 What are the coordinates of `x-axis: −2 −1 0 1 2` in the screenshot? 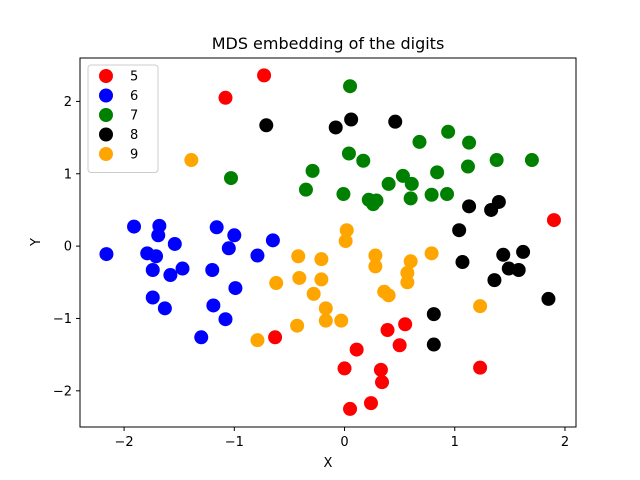 It's located at (342, 438).